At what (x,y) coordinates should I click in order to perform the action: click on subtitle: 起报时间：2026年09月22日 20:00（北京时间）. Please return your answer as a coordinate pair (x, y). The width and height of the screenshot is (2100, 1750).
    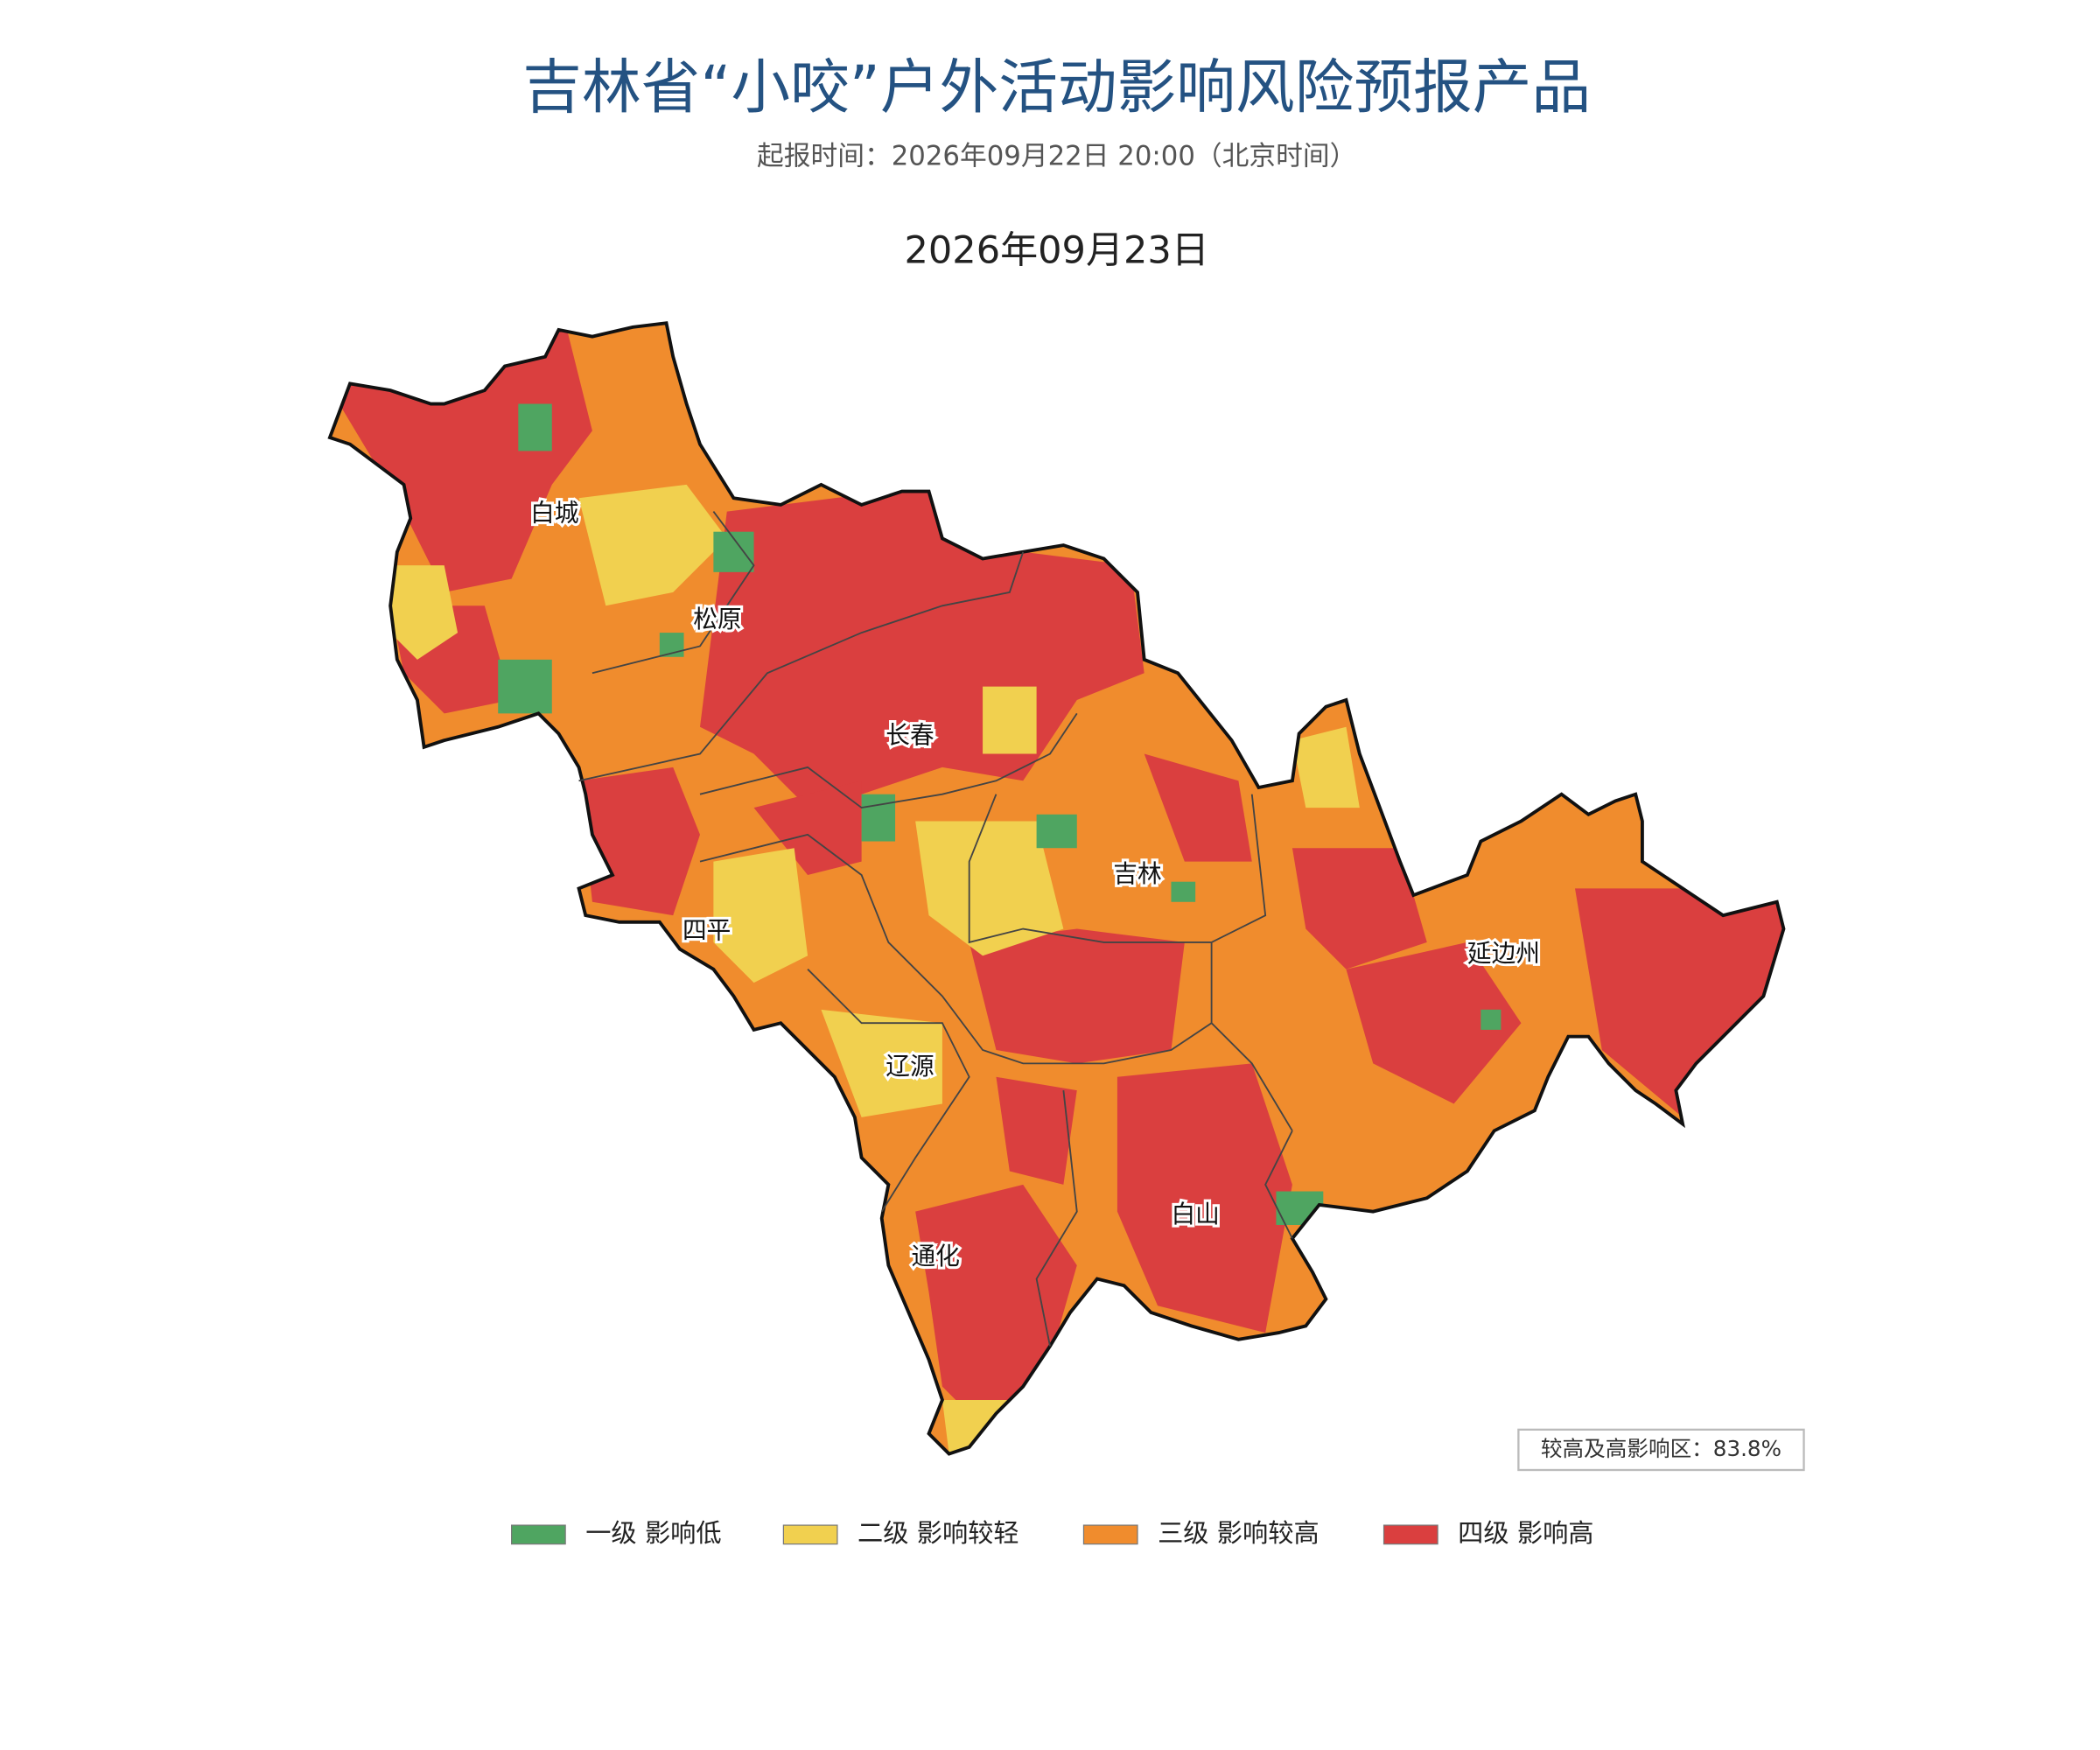
    Looking at the image, I should click on (1056, 156).